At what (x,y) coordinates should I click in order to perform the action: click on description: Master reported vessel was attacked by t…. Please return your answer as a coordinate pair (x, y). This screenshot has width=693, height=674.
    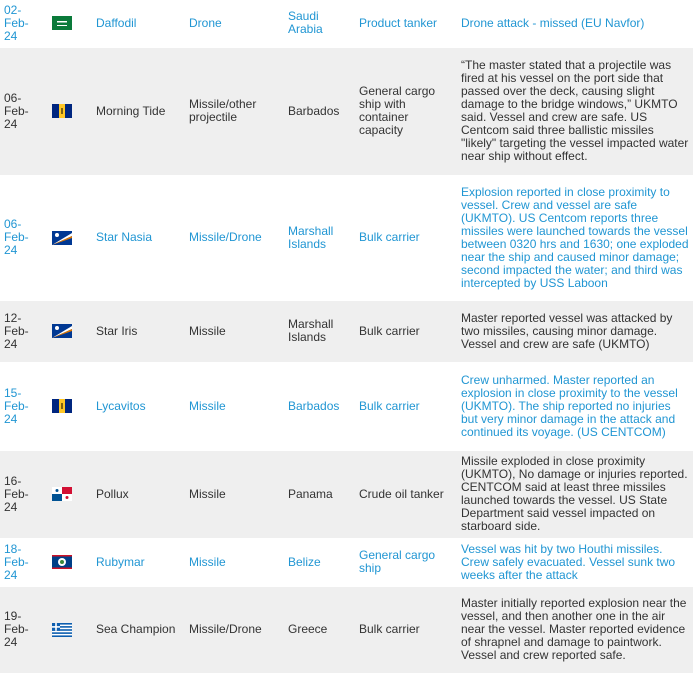
    Looking at the image, I should click on (575, 331).